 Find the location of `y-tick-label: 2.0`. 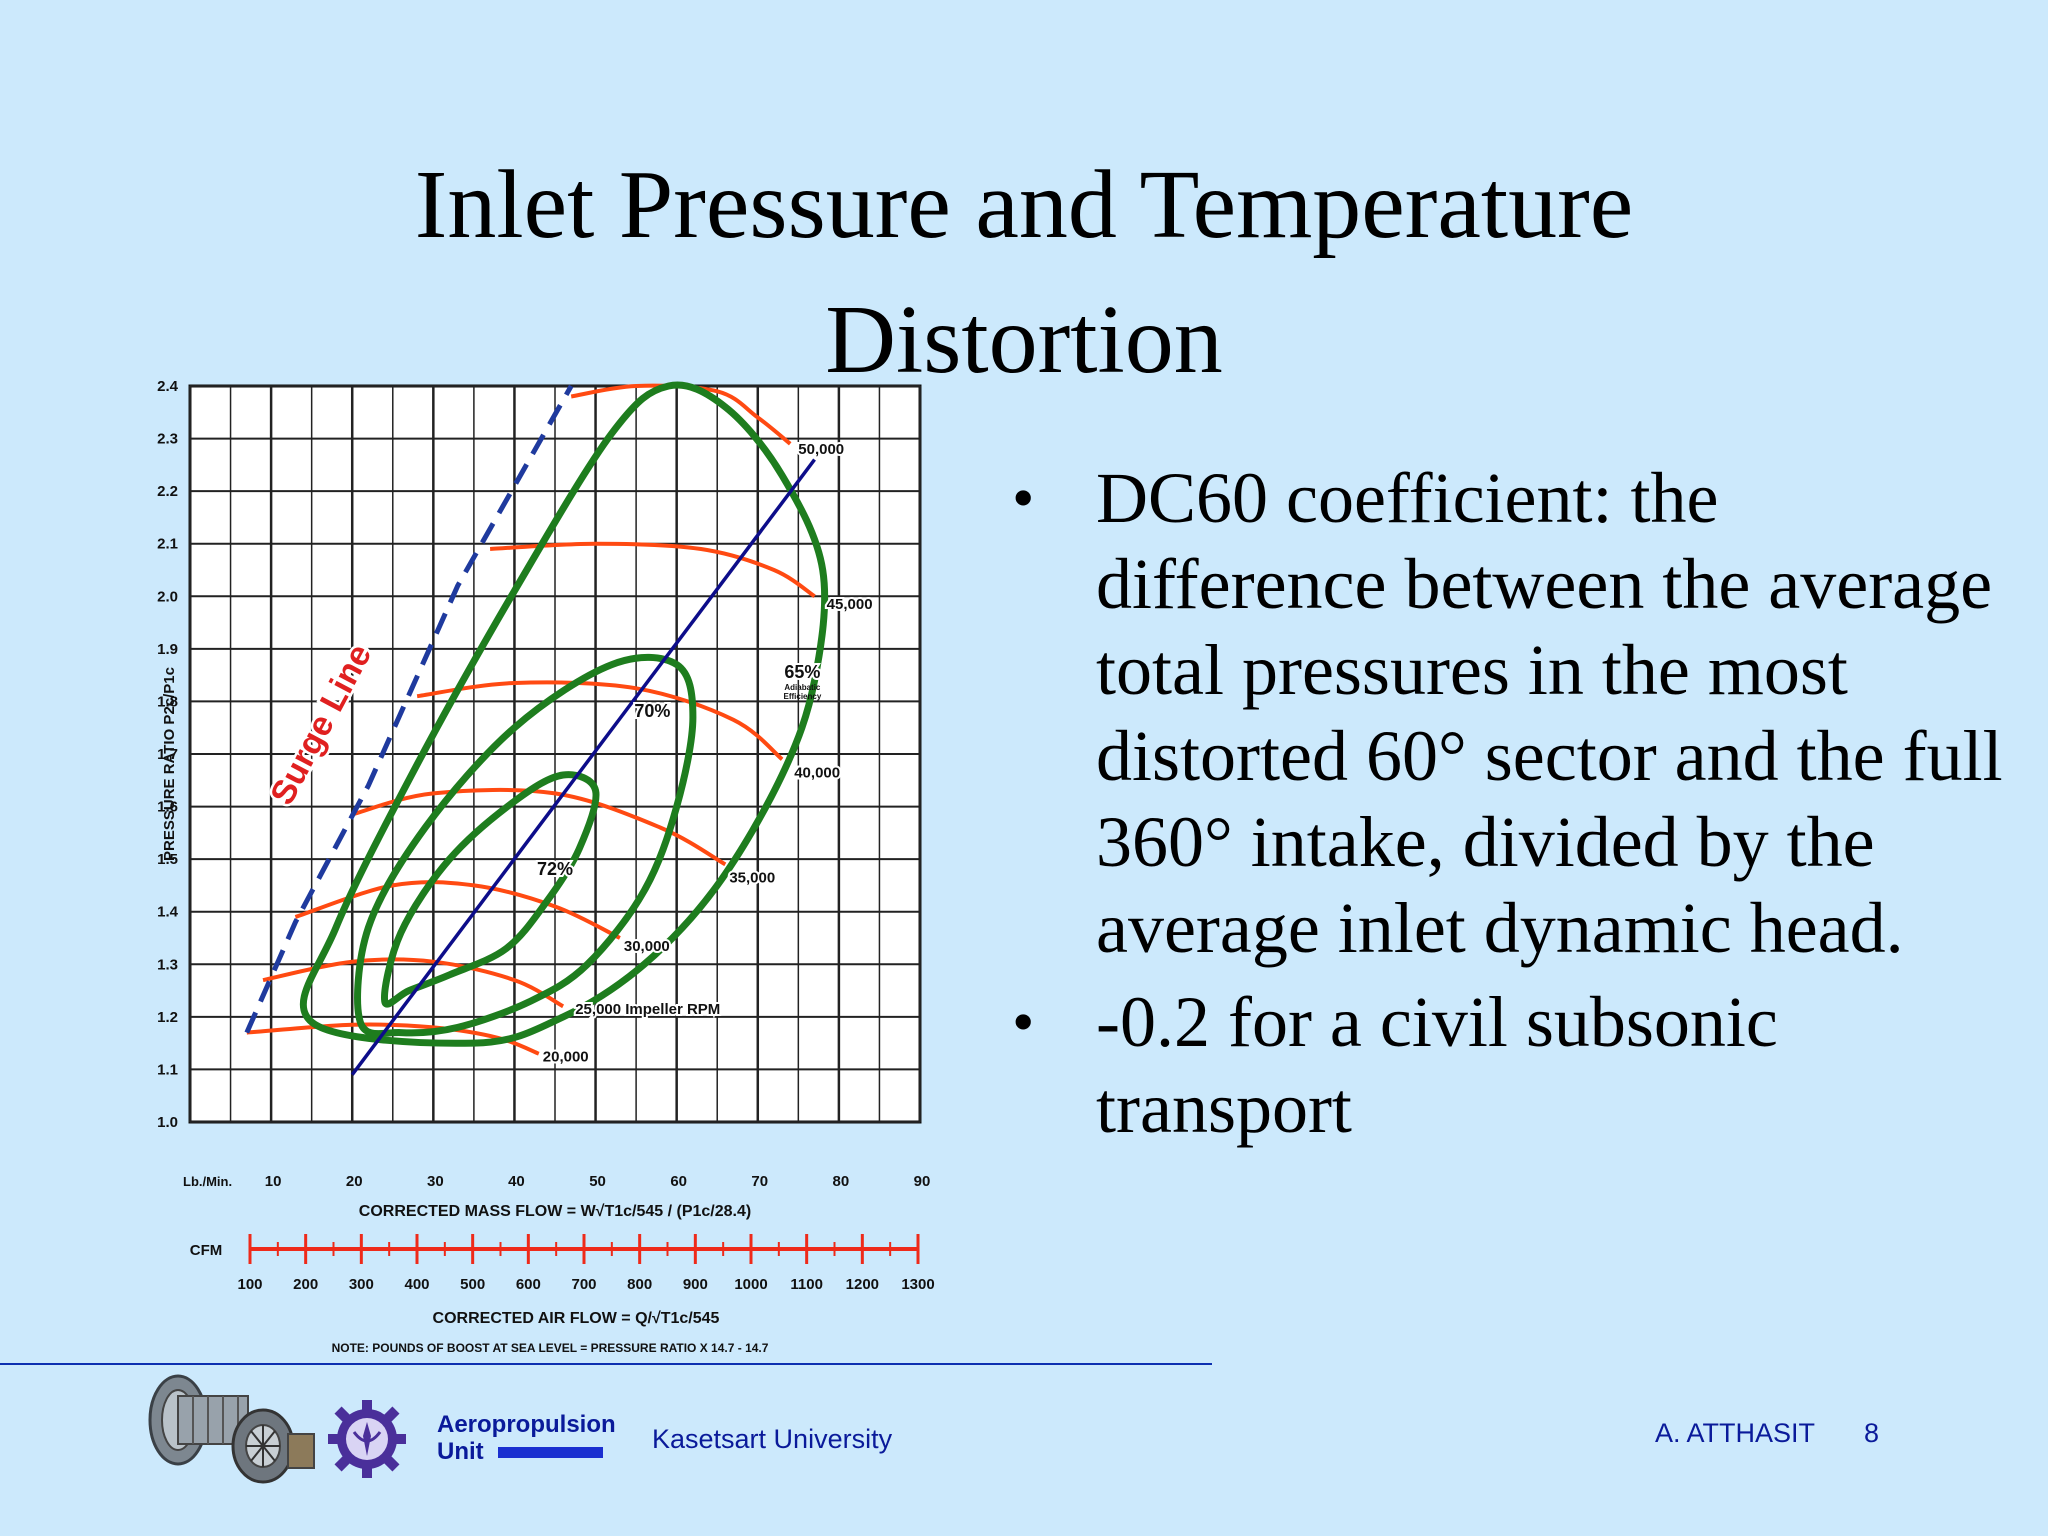

y-tick-label: 2.0 is located at coordinates (167, 596).